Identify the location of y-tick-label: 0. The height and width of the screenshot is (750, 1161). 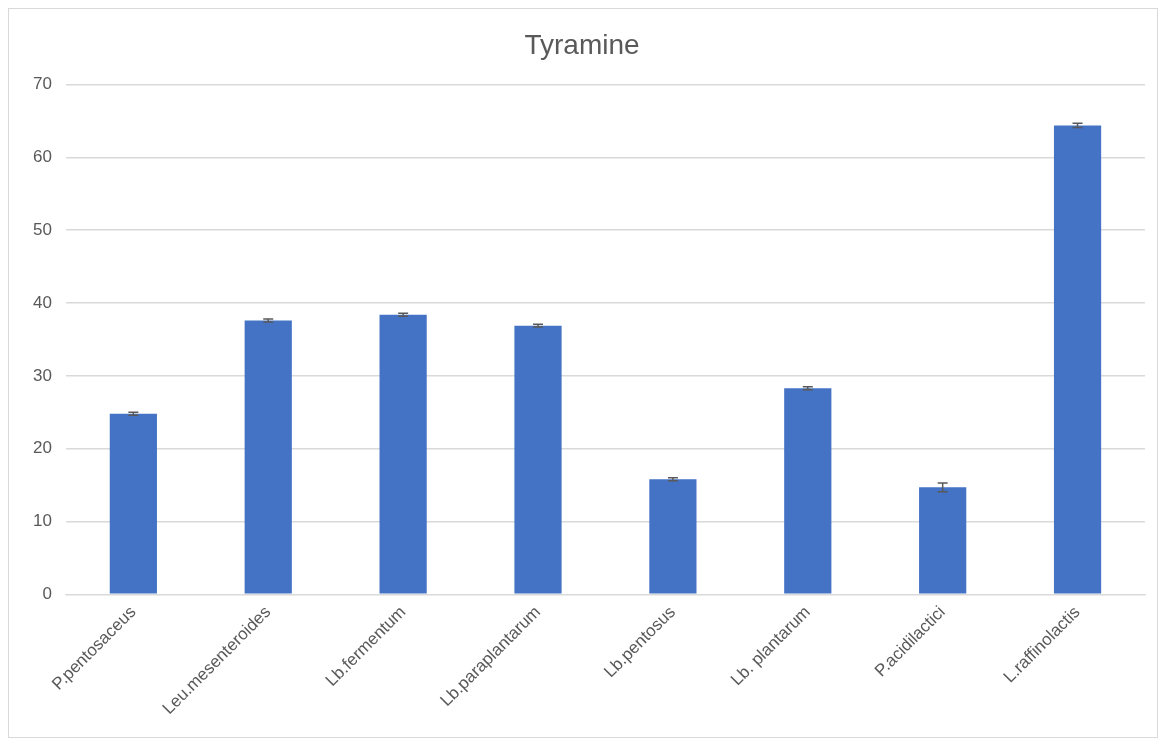
(47, 594).